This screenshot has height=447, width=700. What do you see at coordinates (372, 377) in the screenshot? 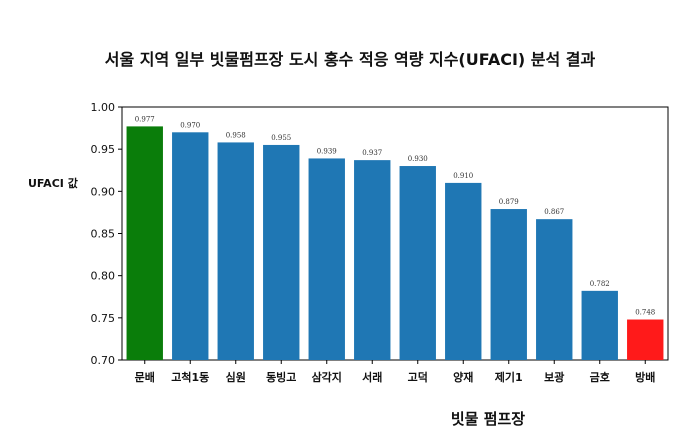
I see `x-tick-label: 서래` at bounding box center [372, 377].